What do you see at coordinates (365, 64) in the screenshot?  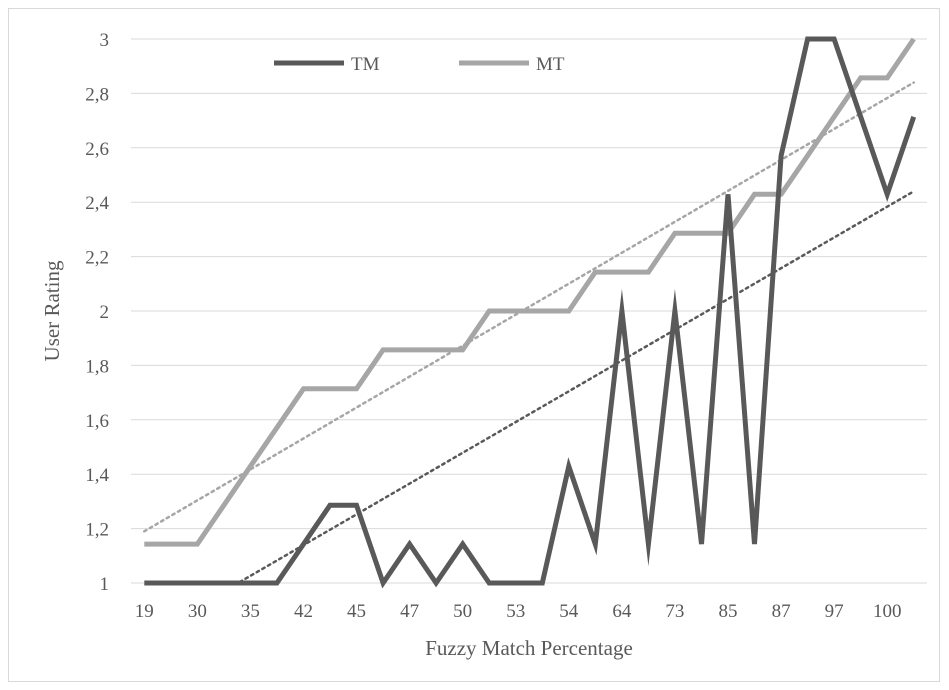 I see `legend-label-tm: TM` at bounding box center [365, 64].